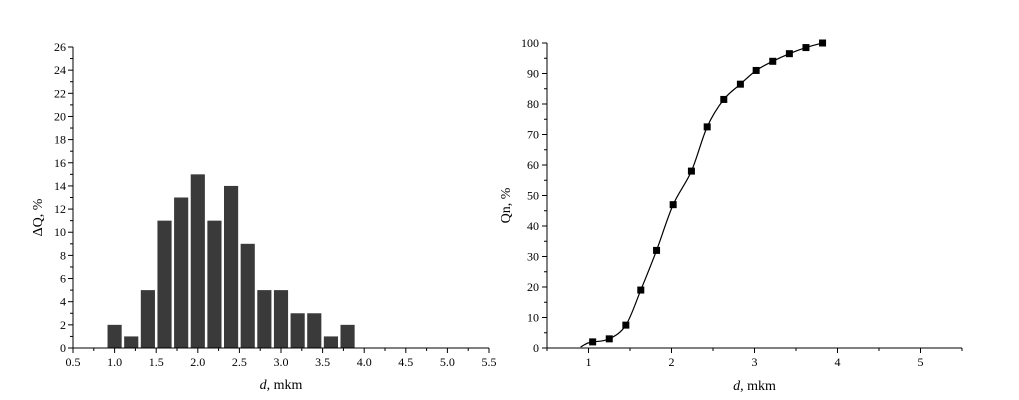  Describe the element at coordinates (489, 362) in the screenshot. I see `x-tick-label: 5.5` at that location.